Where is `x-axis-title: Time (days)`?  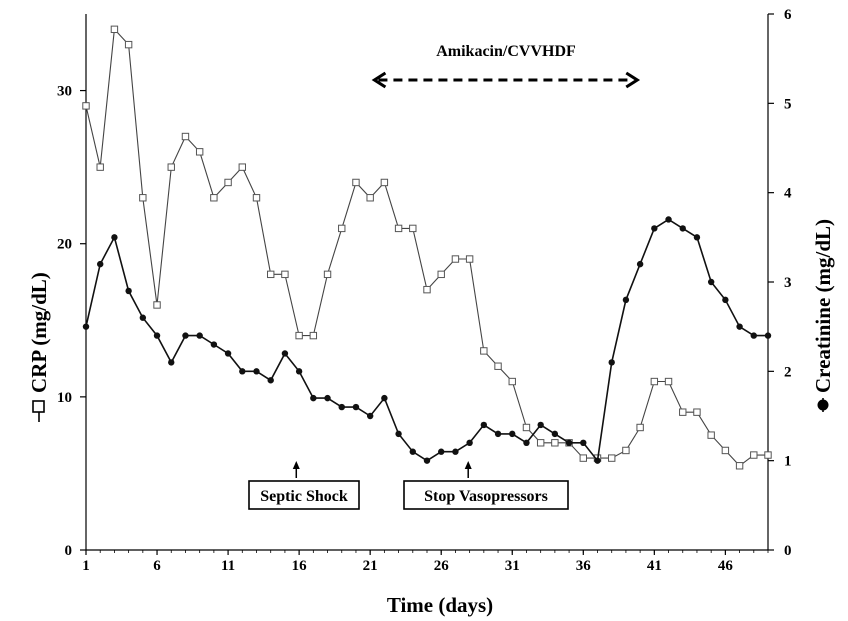
x-axis-title: Time (days) is located at coordinates (440, 605).